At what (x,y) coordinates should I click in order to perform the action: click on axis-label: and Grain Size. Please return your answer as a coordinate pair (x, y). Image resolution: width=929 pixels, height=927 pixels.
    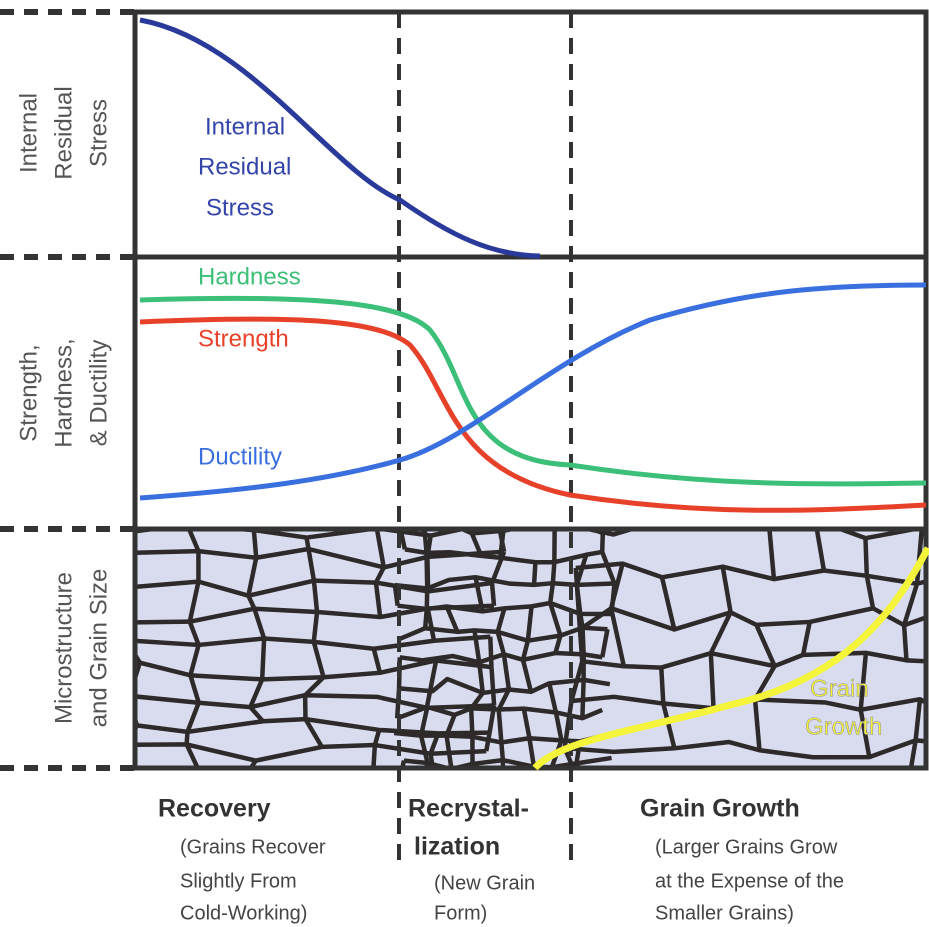
    Looking at the image, I should click on (98, 648).